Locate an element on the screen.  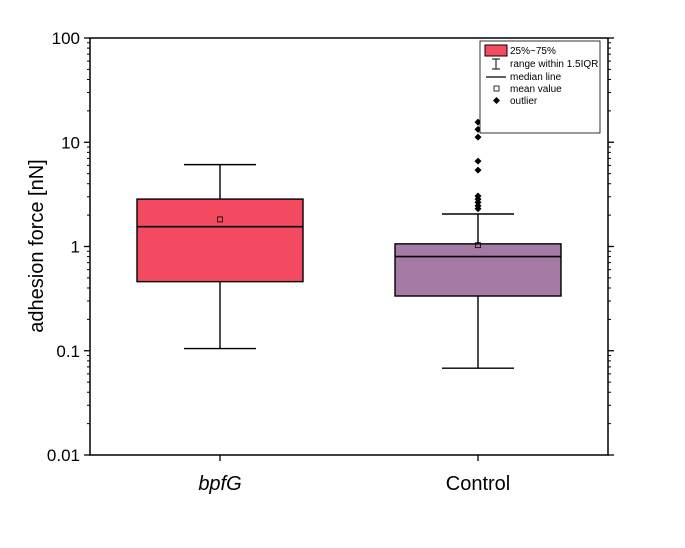
y-tick-label: 100 is located at coordinates (66, 38).